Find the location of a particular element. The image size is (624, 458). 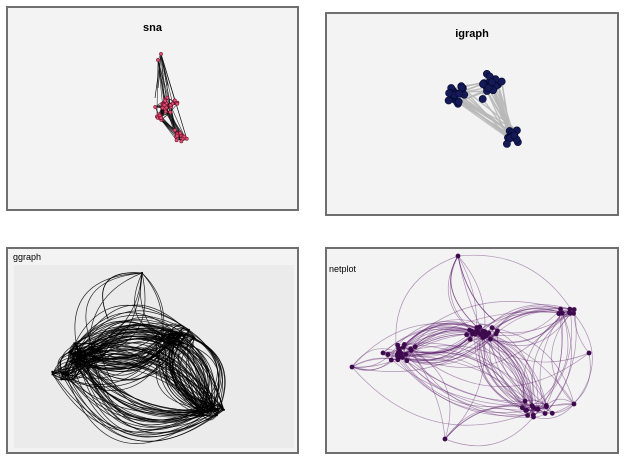

sna-plot-title: sna is located at coordinates (152, 28).